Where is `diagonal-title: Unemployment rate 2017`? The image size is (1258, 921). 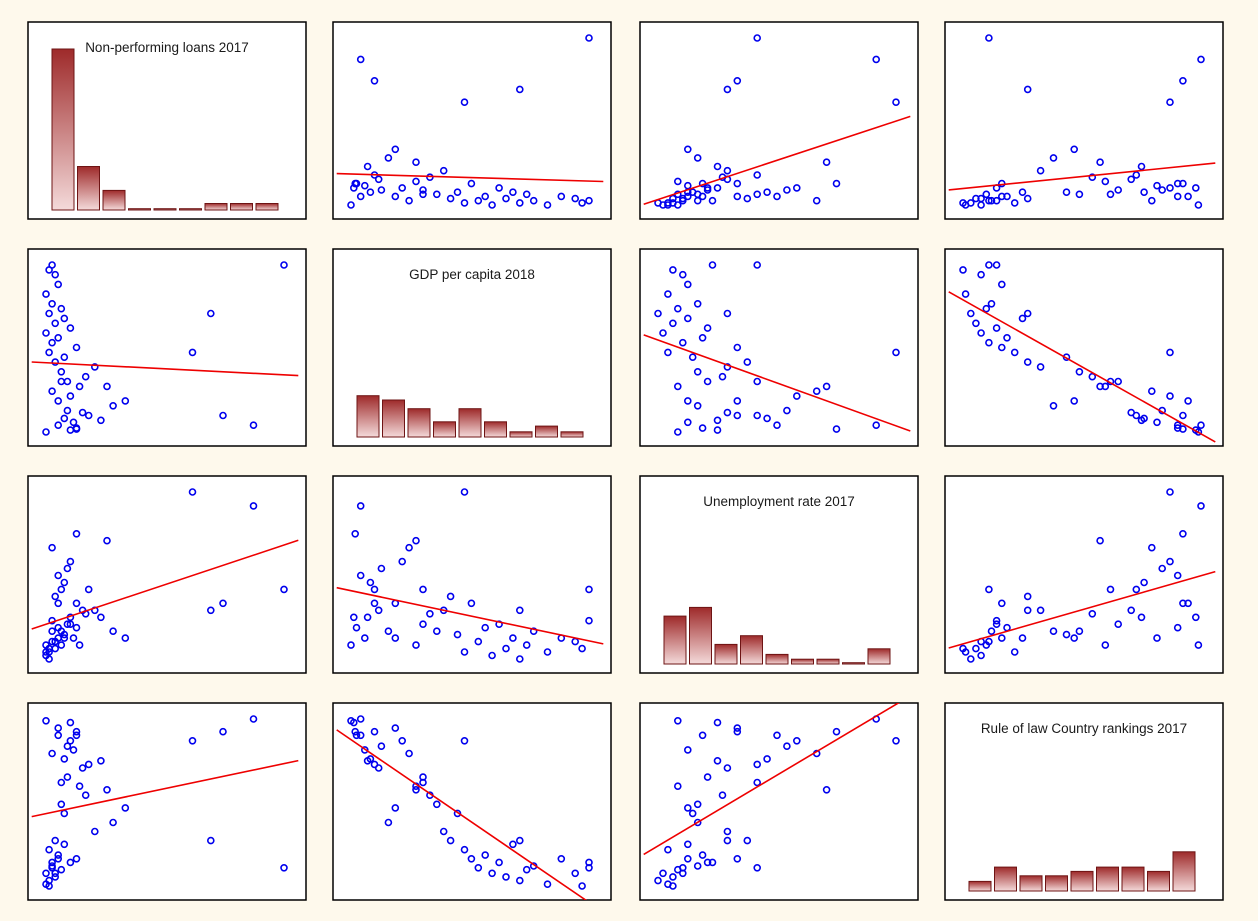
diagonal-title: Unemployment rate 2017 is located at coordinates (779, 501).